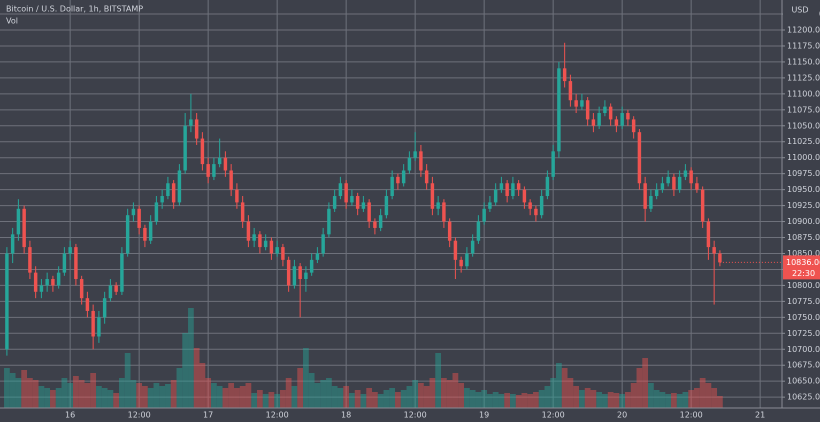 The image size is (820, 422). I want to click on currency-bg, so click(801, 10).